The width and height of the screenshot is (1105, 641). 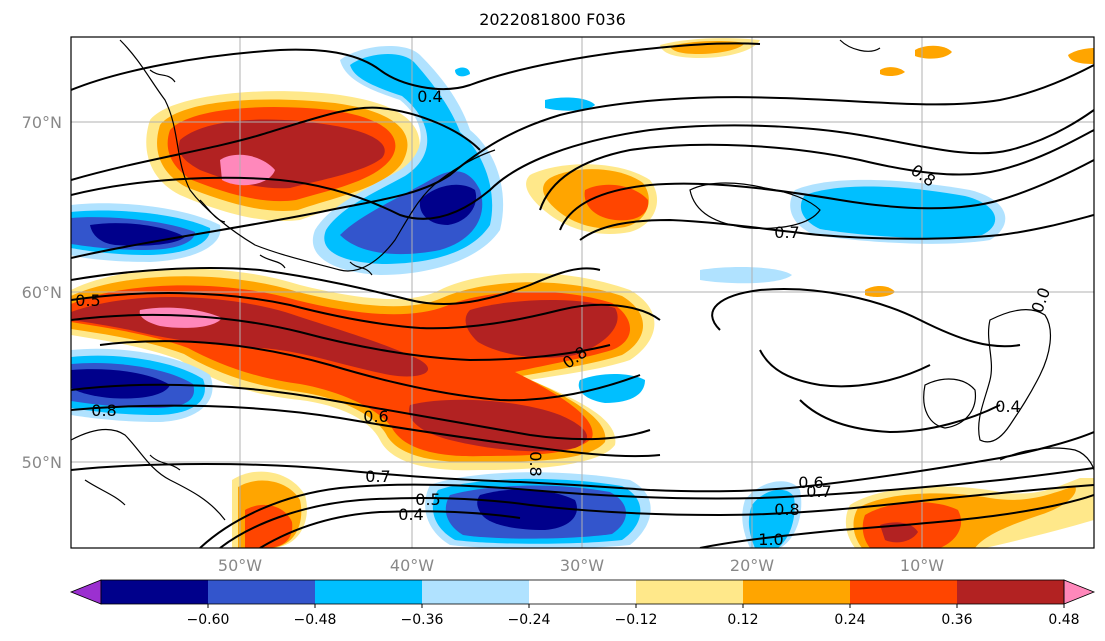 I want to click on iberia-coast, so click(x=1046, y=459).